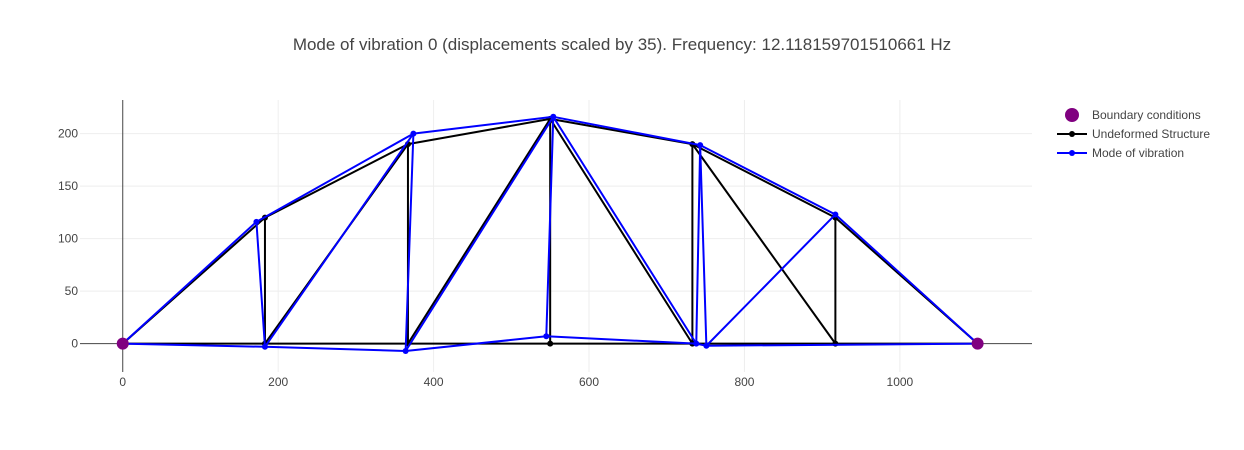 This screenshot has width=1244, height=450. I want to click on legend-mode-marker, so click(1072, 153).